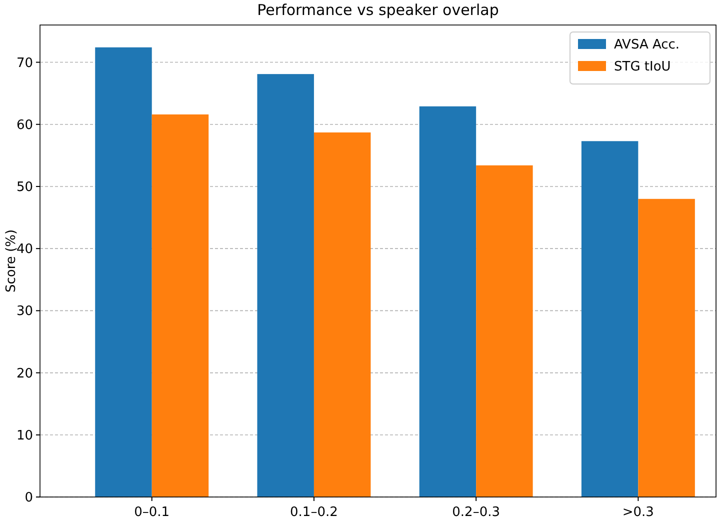 The height and width of the screenshot is (529, 717). What do you see at coordinates (152, 512) in the screenshot?
I see `x-tick-label: 0–0.1` at bounding box center [152, 512].